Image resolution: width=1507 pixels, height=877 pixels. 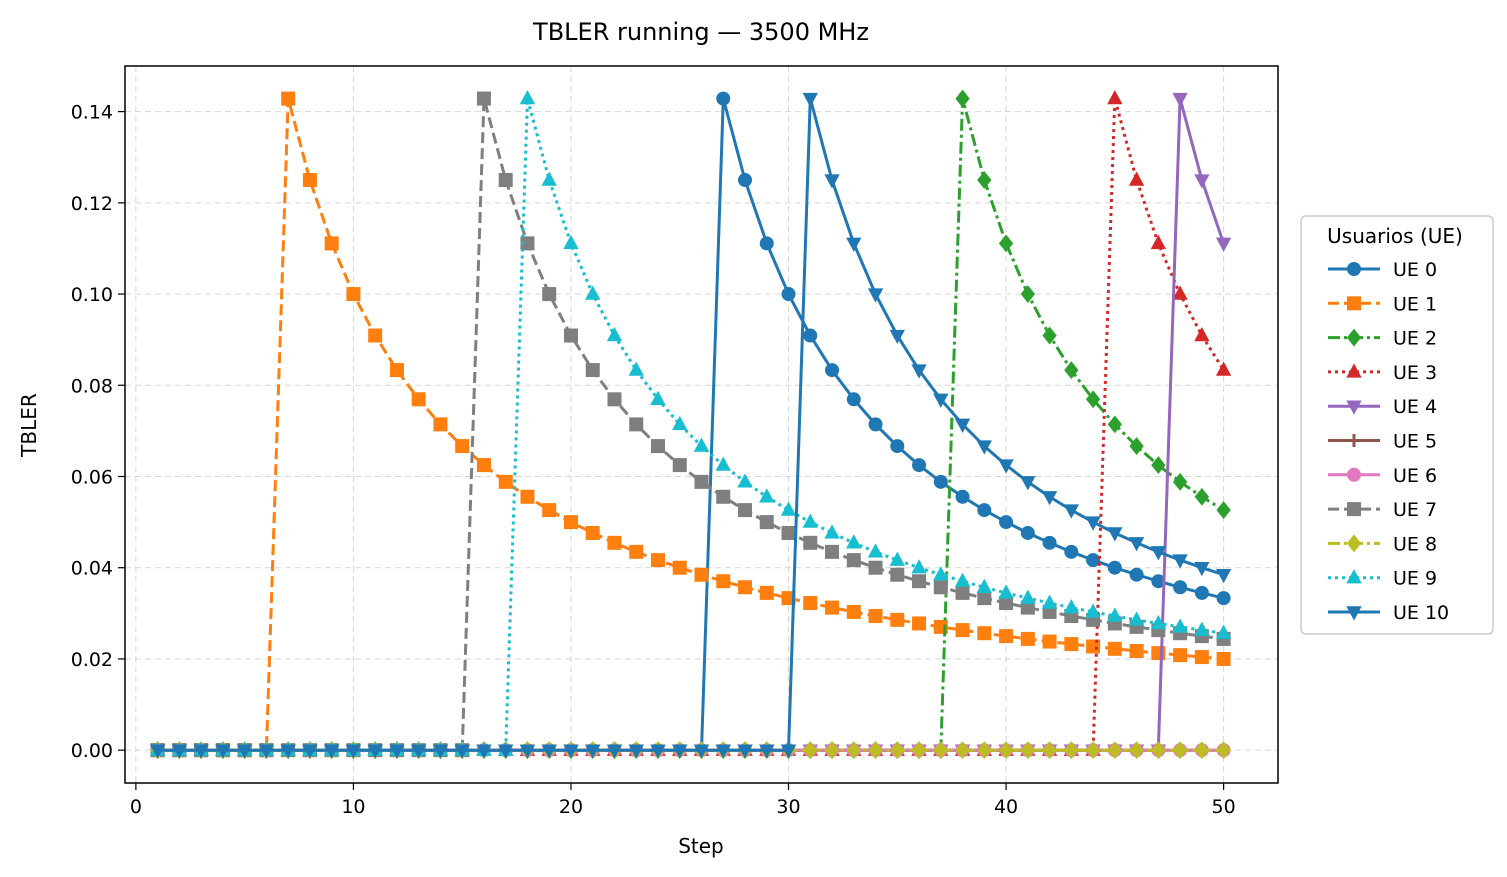 What do you see at coordinates (701, 846) in the screenshot?
I see `x-axis-label: Step` at bounding box center [701, 846].